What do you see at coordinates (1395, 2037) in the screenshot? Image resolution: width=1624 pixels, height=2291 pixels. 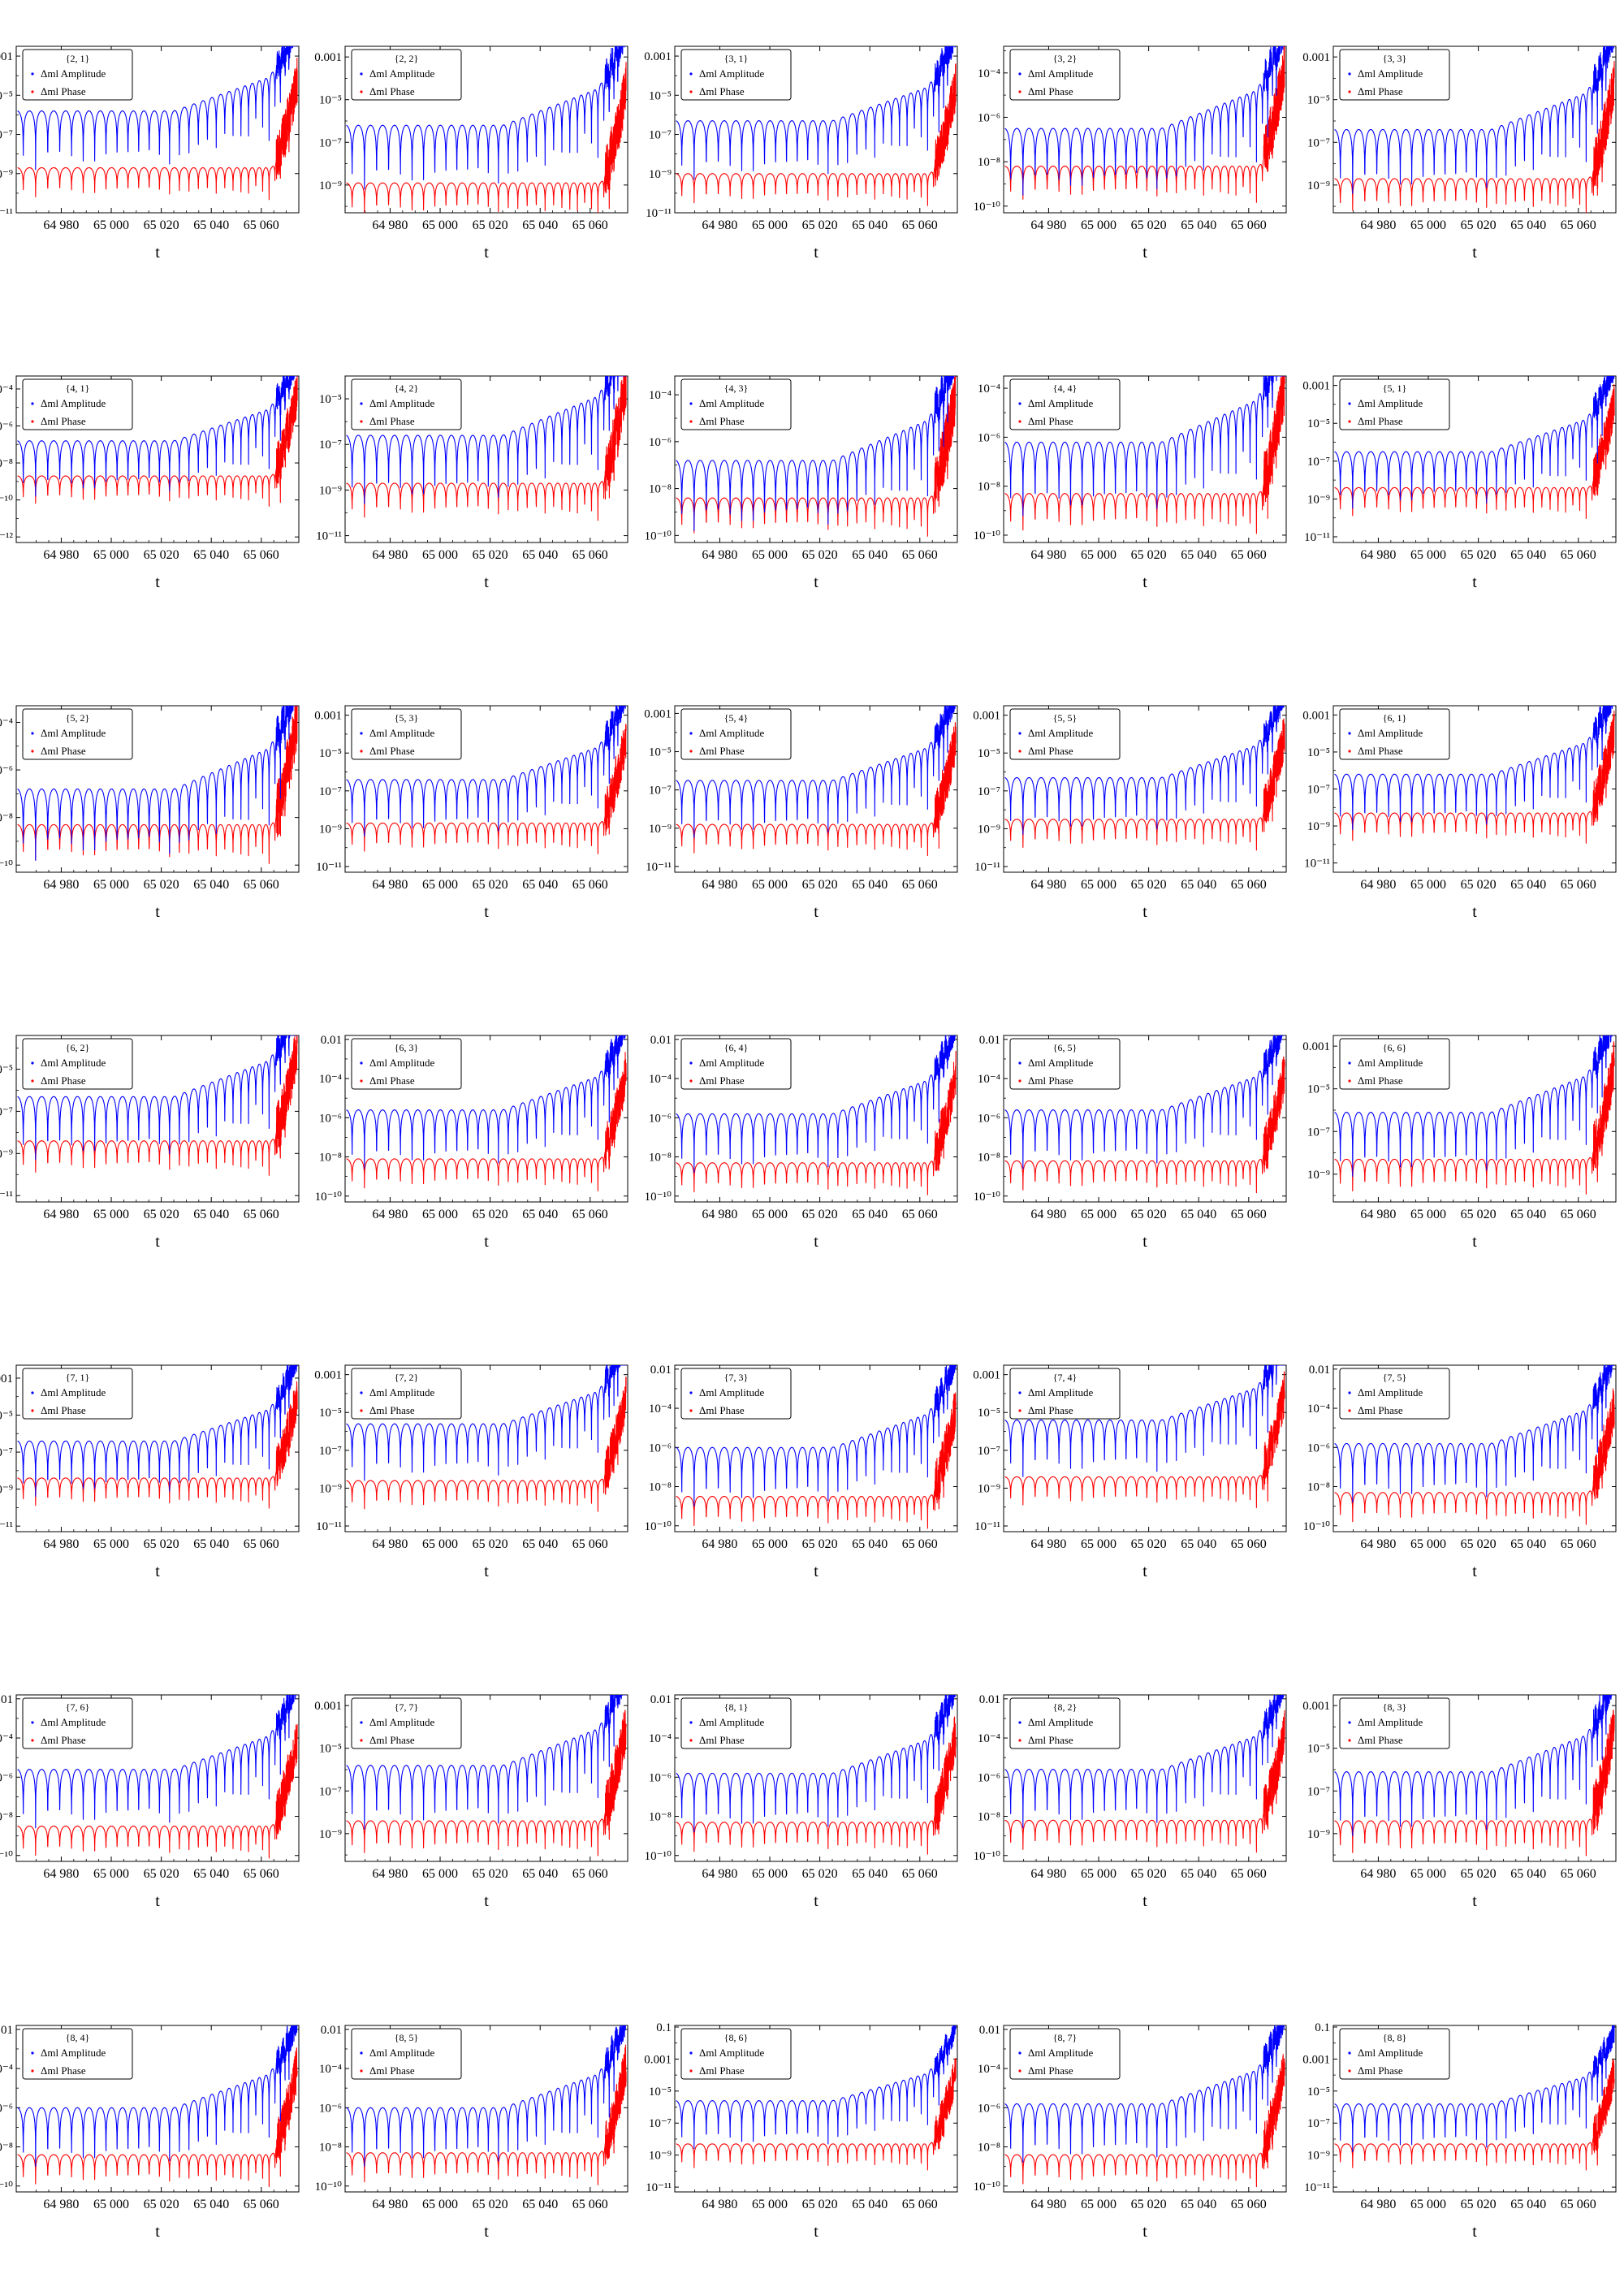 I see `panel-title: {8, 8}` at bounding box center [1395, 2037].